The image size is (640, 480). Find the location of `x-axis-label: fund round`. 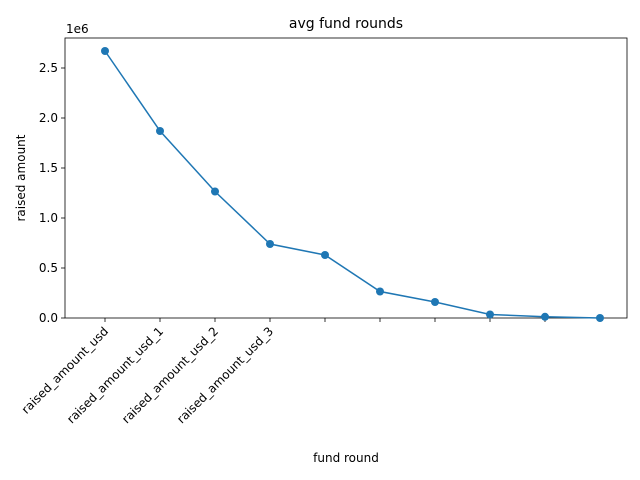

x-axis-label: fund round is located at coordinates (346, 458).